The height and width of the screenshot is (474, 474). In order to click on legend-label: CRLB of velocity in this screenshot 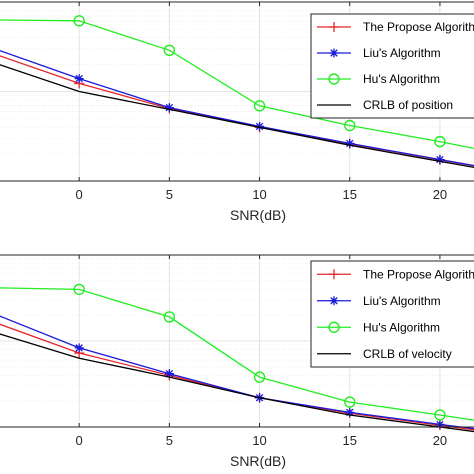, I will do `click(407, 354)`.